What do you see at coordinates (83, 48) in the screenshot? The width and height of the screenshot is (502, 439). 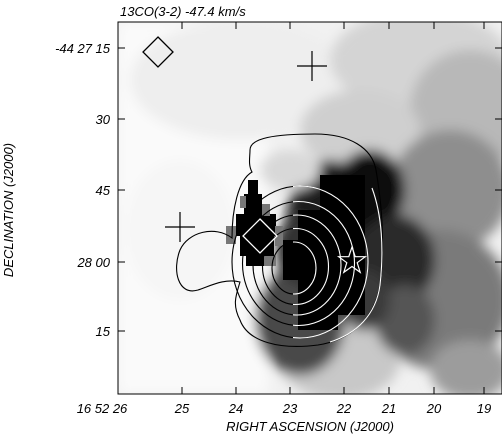 I see `y-tick-label: -44 27 15` at bounding box center [83, 48].